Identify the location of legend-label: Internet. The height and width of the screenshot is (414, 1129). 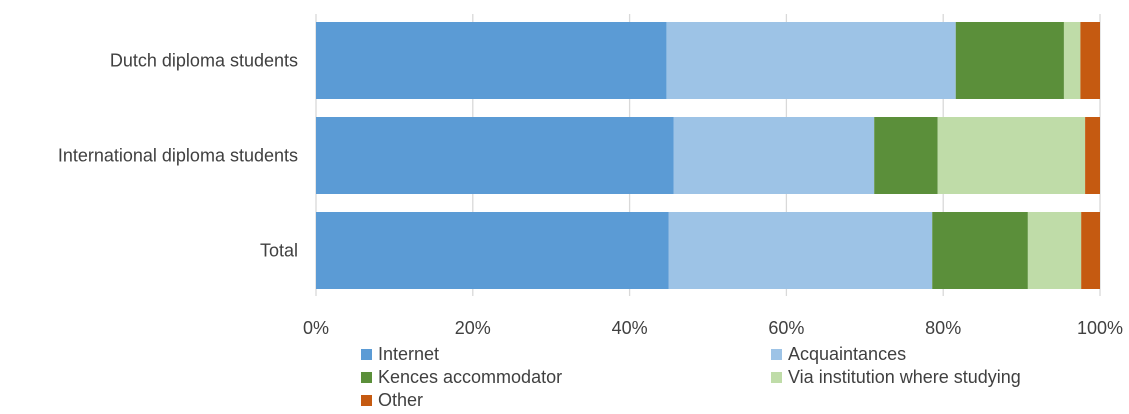
(409, 354).